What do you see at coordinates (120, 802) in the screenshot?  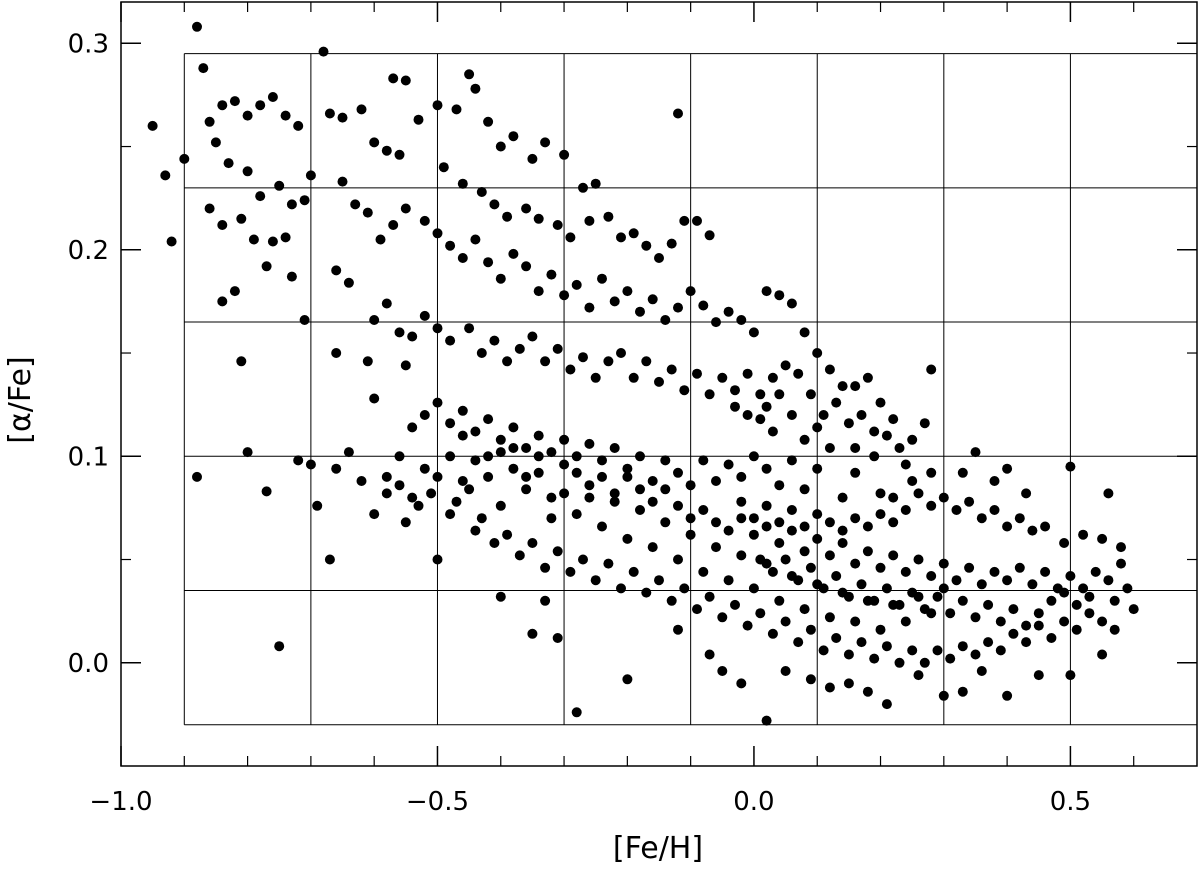 I see `x-tick-label-0: −1.0` at bounding box center [120, 802].